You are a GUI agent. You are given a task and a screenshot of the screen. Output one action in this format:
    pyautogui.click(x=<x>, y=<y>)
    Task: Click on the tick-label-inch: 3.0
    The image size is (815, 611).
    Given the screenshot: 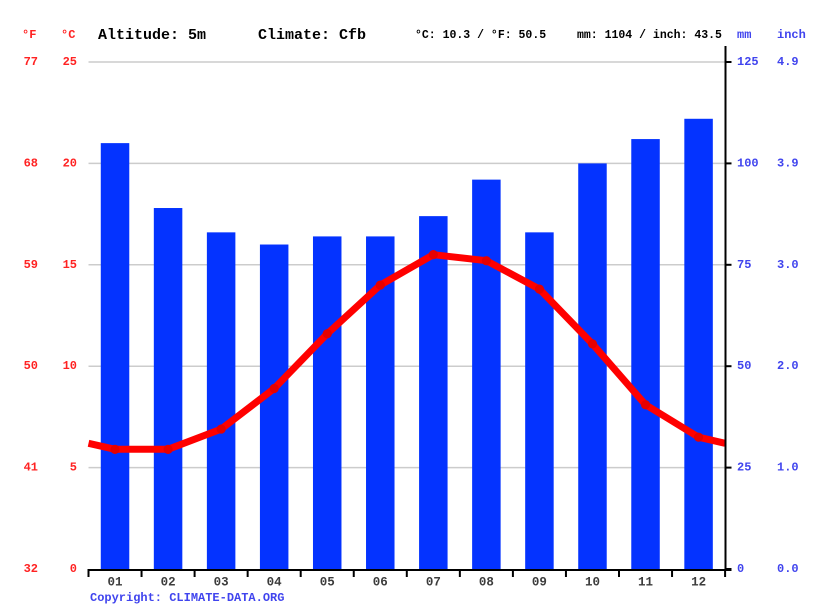 What is the action you would take?
    pyautogui.click(x=788, y=265)
    